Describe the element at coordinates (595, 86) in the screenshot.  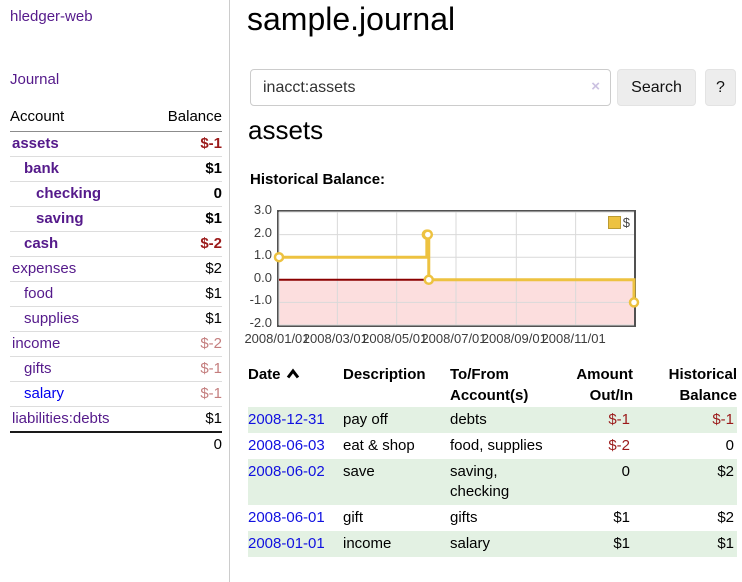
I see `clear-search-icon: ×` at that location.